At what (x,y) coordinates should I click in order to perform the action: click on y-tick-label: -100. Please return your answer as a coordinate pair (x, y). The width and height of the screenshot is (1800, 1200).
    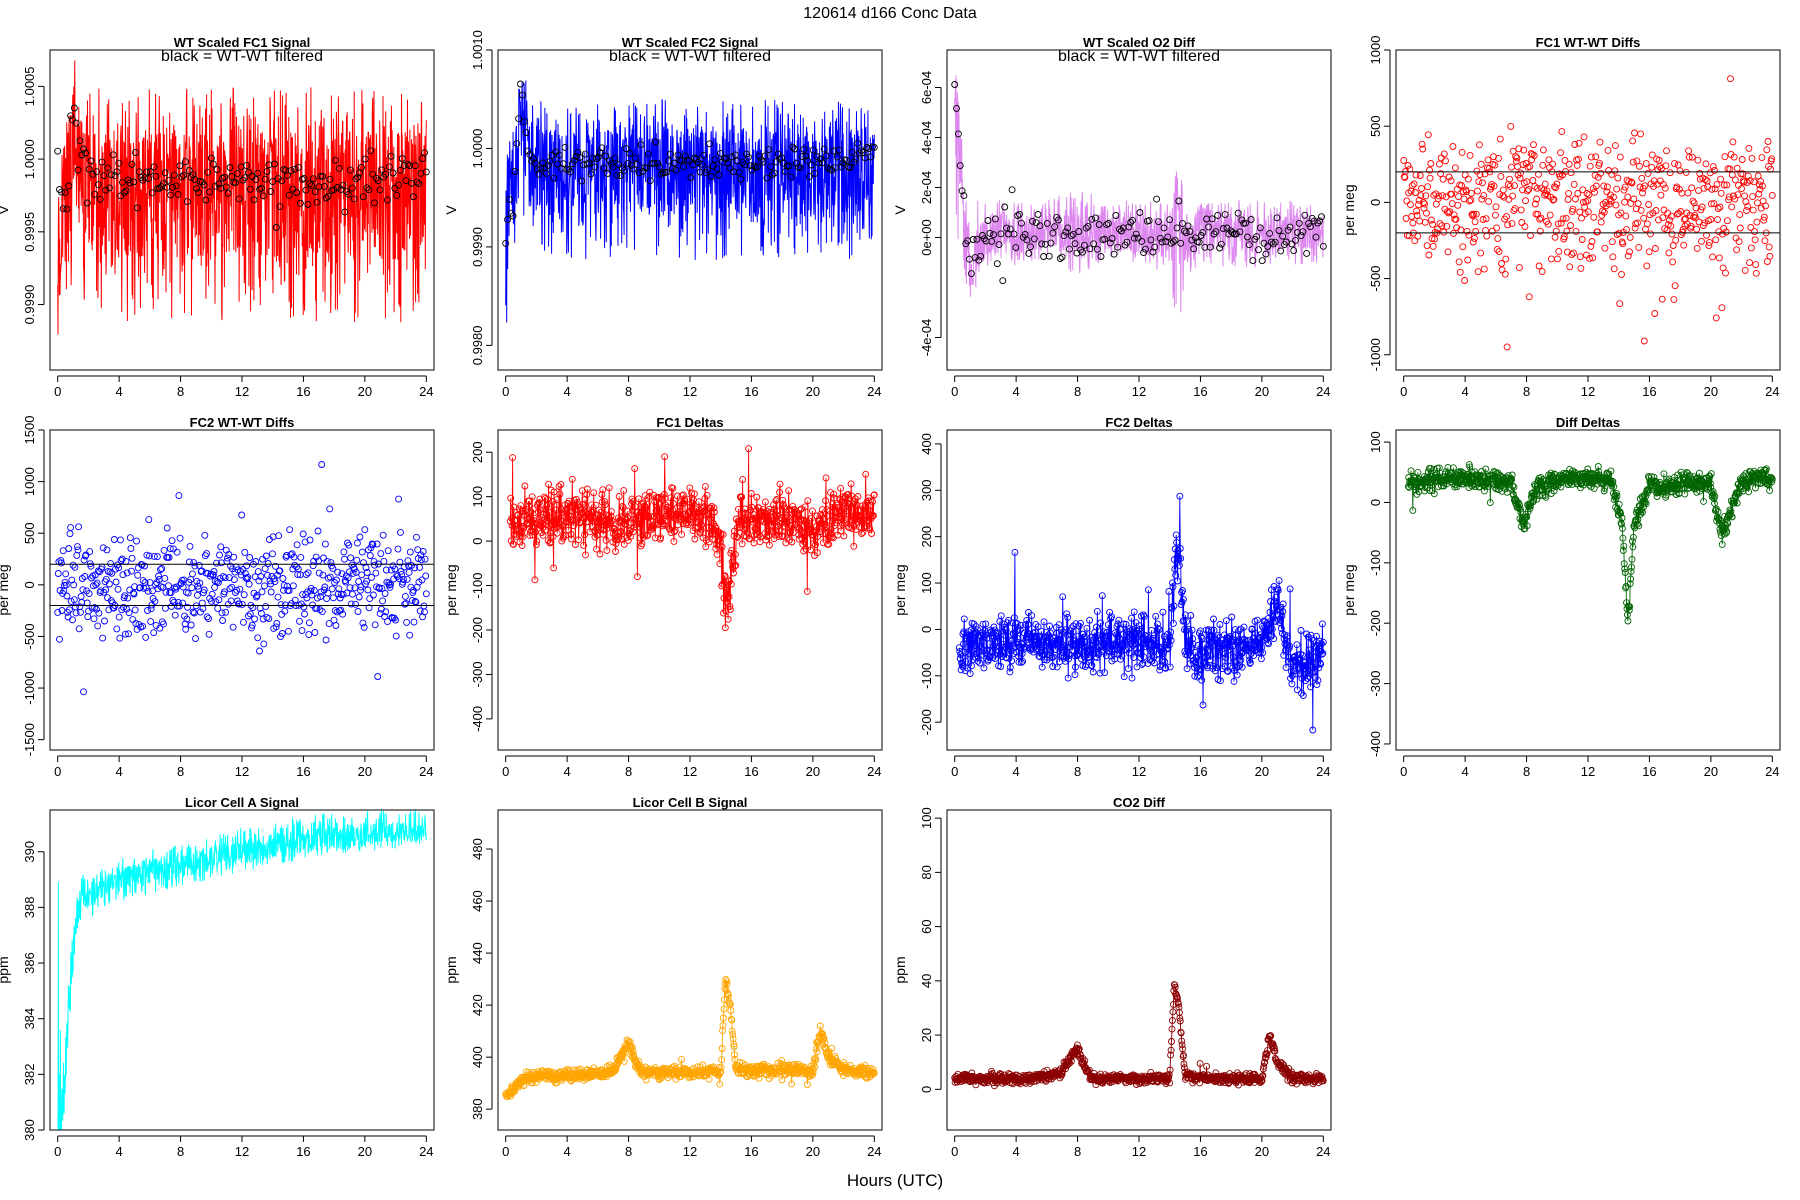
    Looking at the image, I should click on (1375, 563).